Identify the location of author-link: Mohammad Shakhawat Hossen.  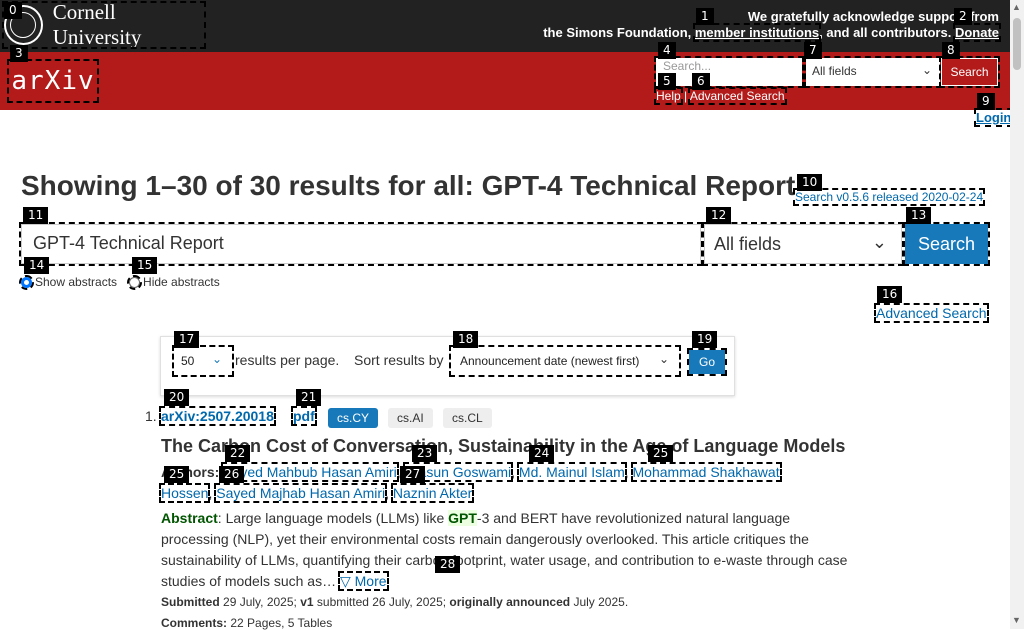
(470, 482).